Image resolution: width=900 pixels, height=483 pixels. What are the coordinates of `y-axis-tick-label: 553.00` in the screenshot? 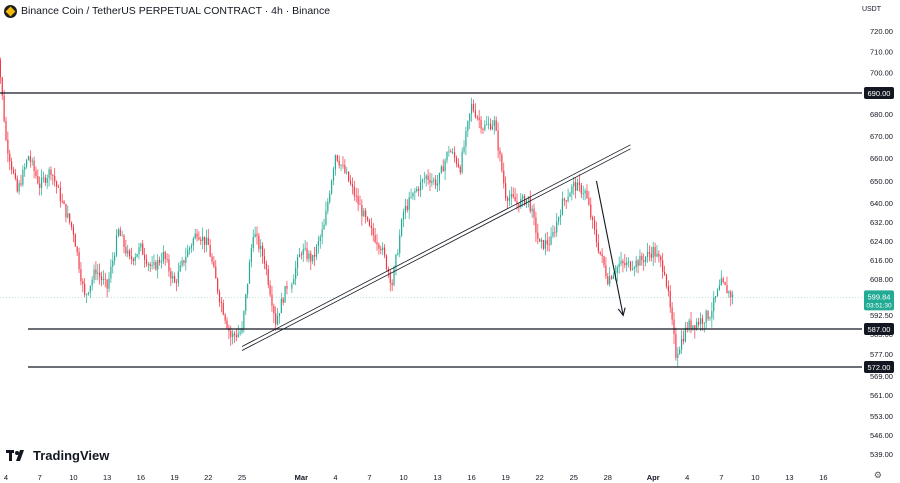 It's located at (881, 416).